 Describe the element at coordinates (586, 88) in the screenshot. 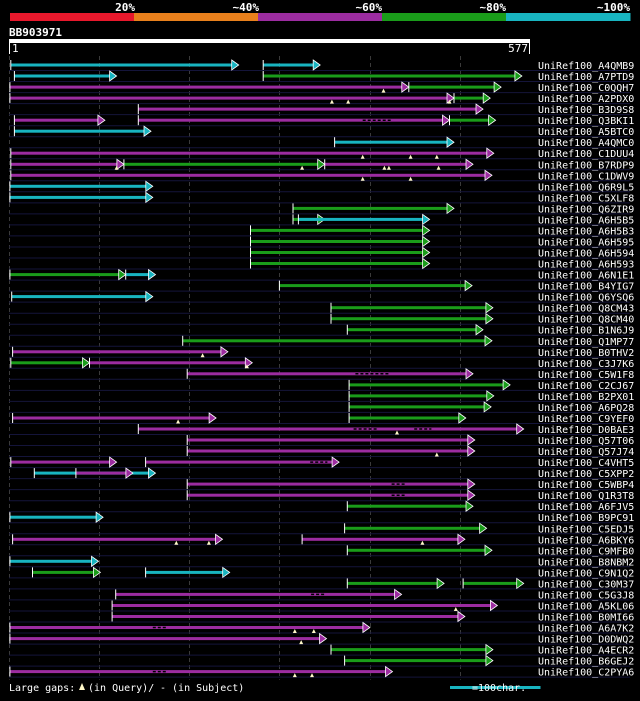

I see `hit-label: UniRef100_C0QQH7` at that location.